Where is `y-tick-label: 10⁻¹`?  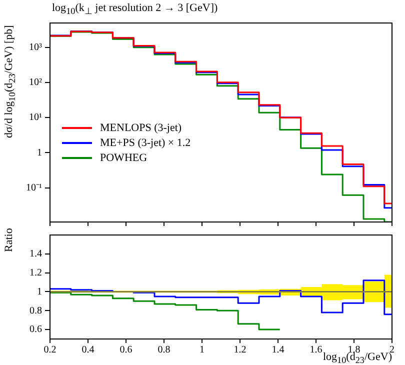
y-tick-label: 10⁻¹ is located at coordinates (34, 188).